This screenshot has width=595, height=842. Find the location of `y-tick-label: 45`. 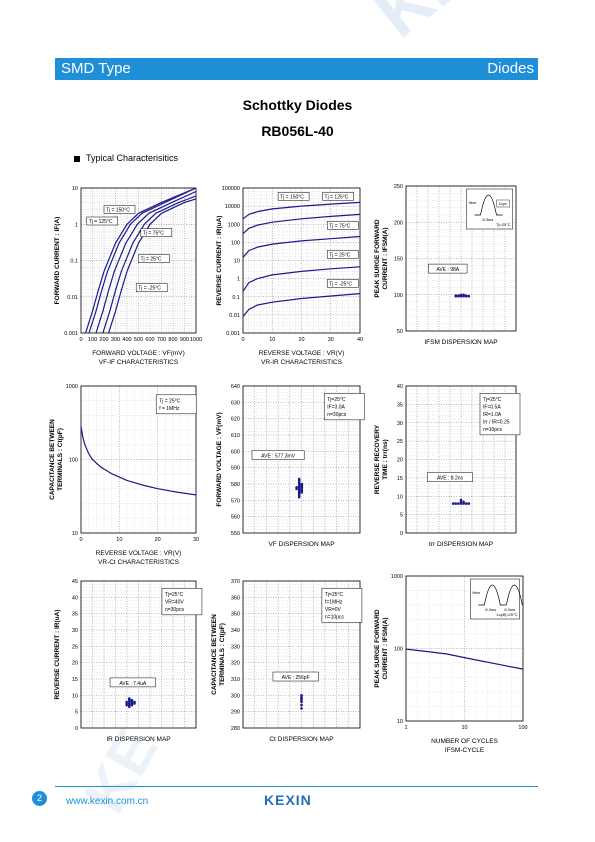

y-tick-label: 45 is located at coordinates (75, 582).